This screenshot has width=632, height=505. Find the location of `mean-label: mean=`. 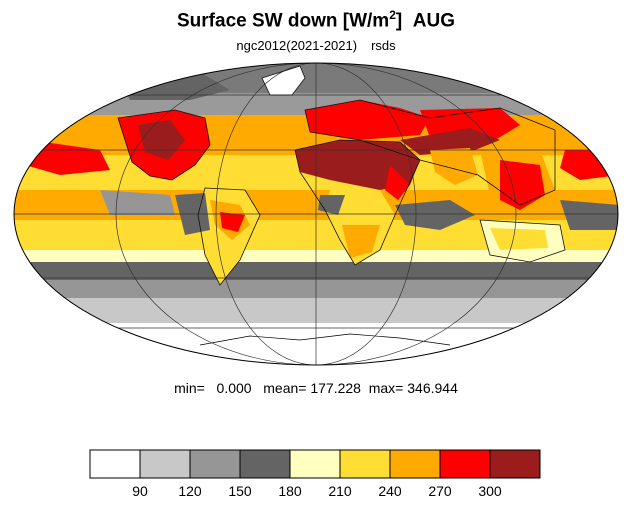

mean-label: mean= is located at coordinates (285, 388).